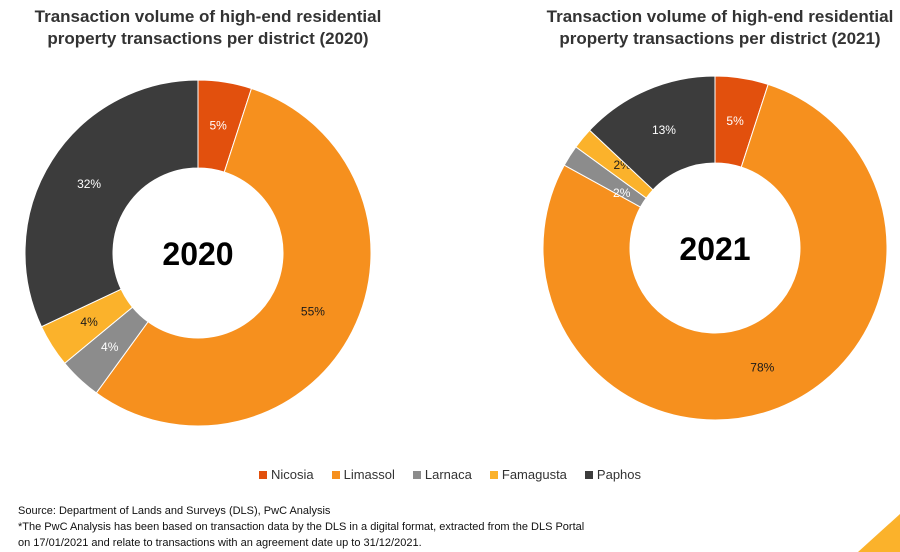  I want to click on slice-label-nicosia-2020: 5%, so click(219, 126).